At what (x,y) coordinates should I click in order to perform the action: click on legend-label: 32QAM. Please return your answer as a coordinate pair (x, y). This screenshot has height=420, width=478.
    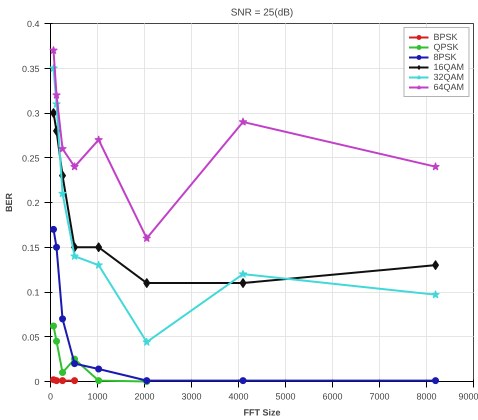
    Looking at the image, I should click on (448, 77).